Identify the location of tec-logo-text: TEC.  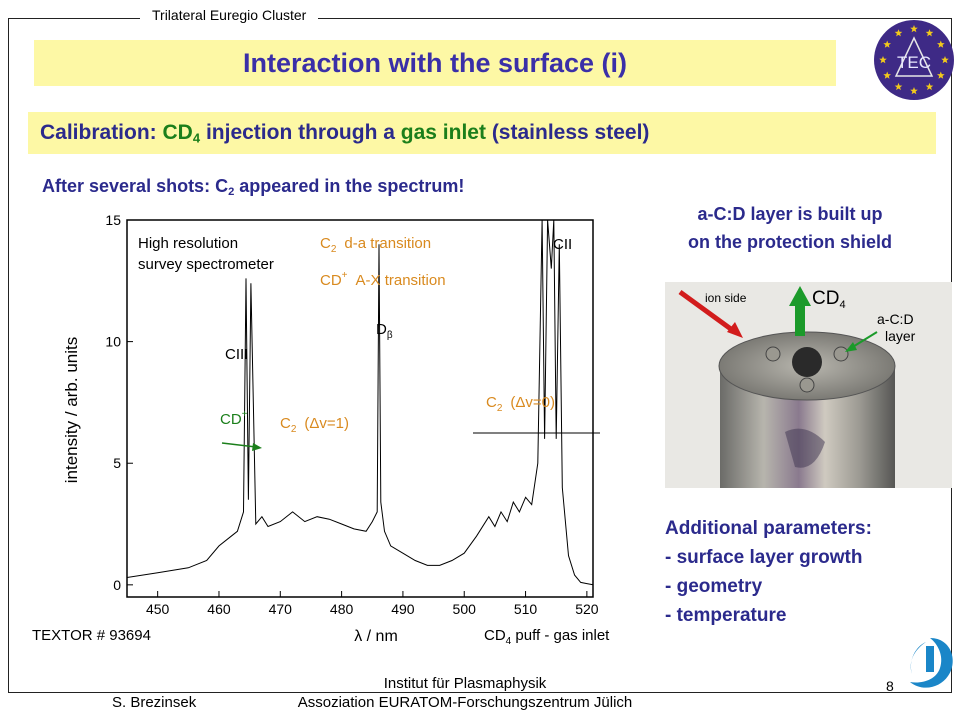
(914, 62).